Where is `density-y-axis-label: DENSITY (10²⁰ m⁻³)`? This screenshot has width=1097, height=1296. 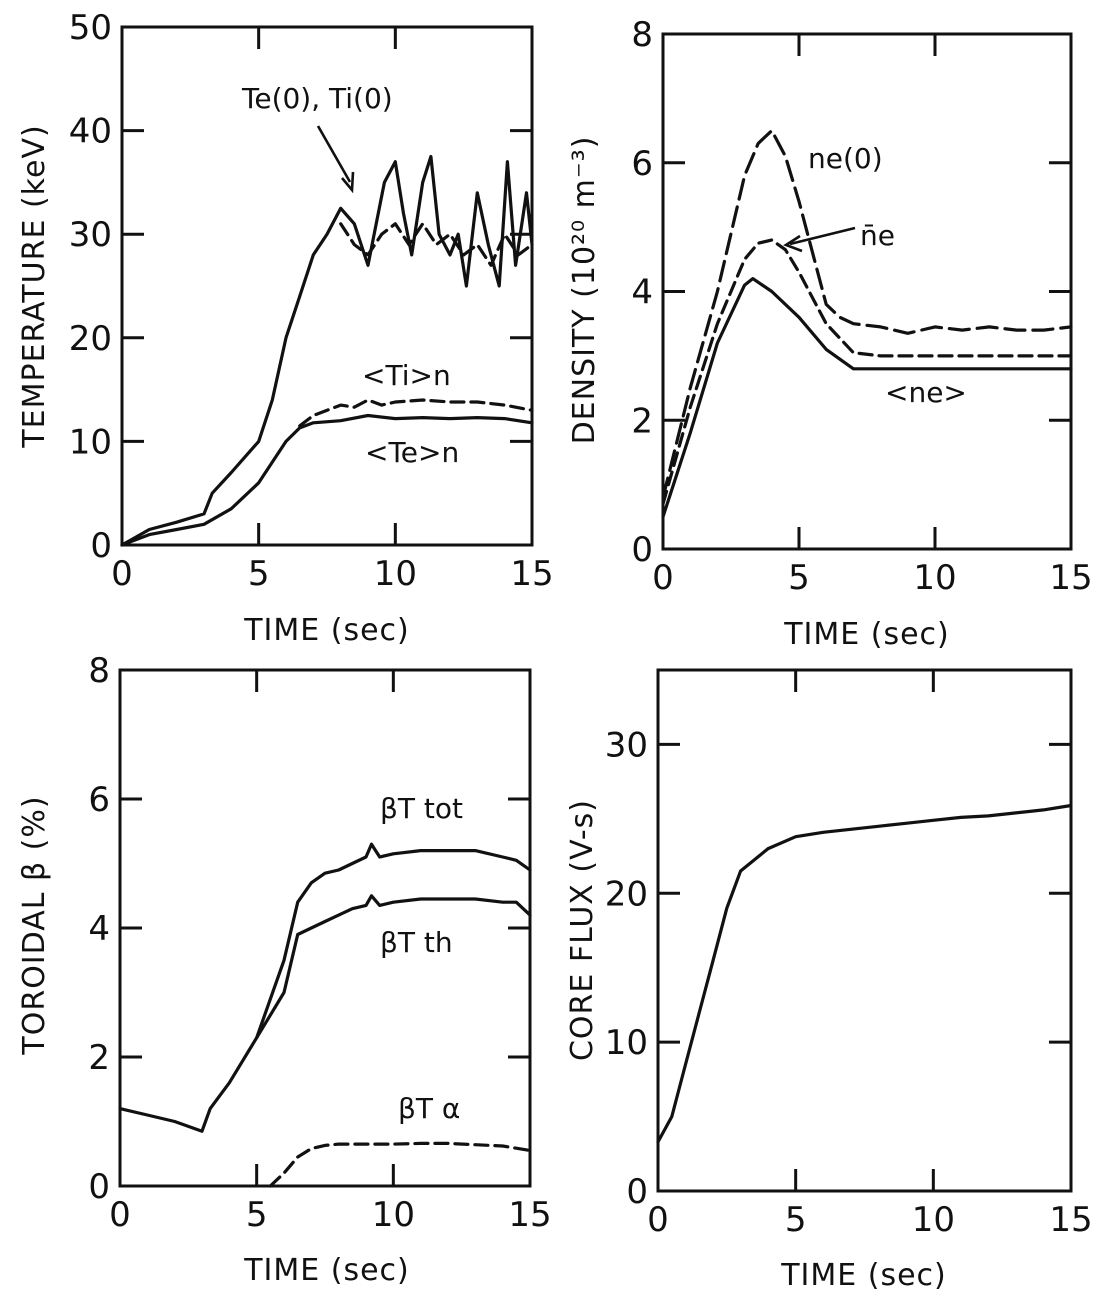 density-y-axis-label: DENSITY (10²⁰ m⁻³) is located at coordinates (584, 290).